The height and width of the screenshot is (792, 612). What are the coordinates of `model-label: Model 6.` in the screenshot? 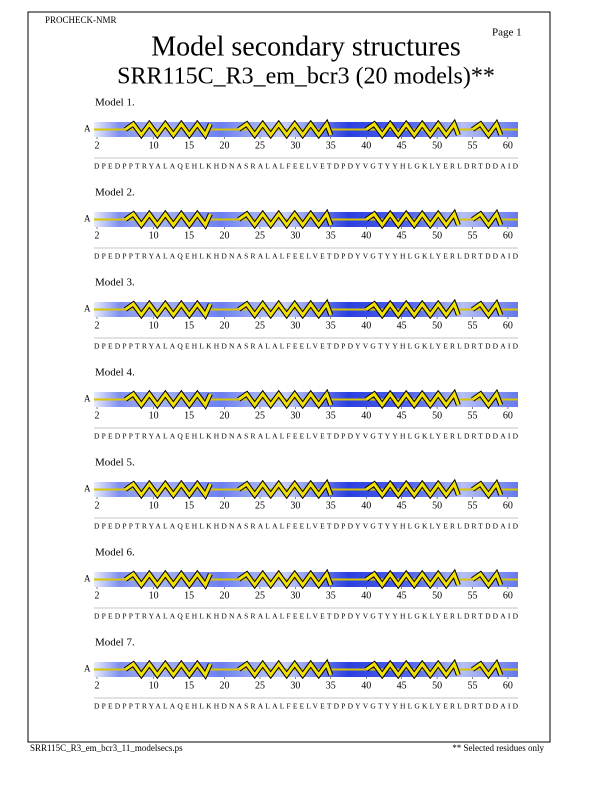 It's located at (115, 553).